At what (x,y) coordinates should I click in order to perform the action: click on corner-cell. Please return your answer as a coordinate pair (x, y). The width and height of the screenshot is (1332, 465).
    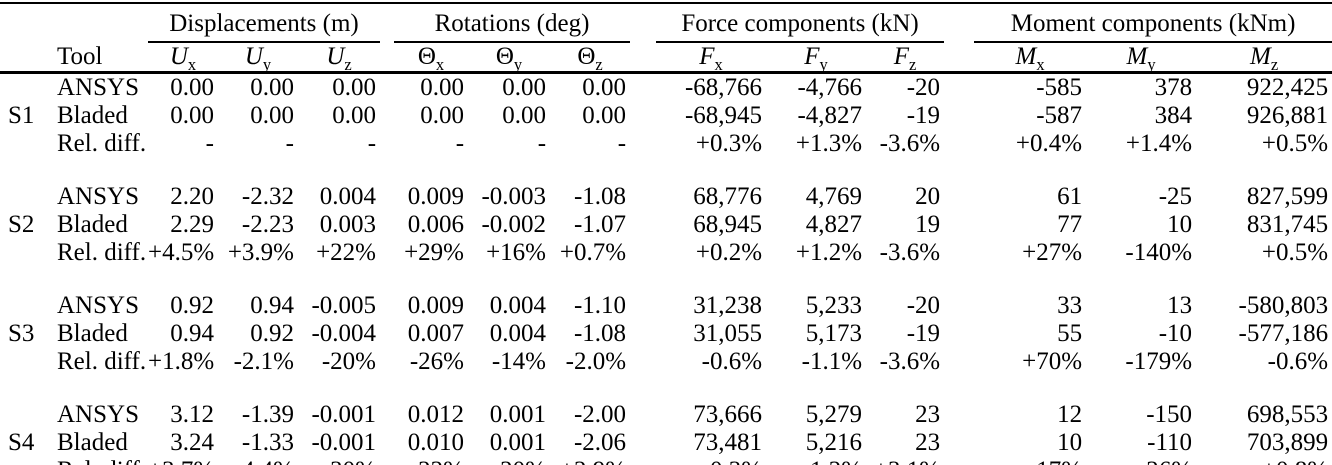
    Looking at the image, I should click on (24, 58).